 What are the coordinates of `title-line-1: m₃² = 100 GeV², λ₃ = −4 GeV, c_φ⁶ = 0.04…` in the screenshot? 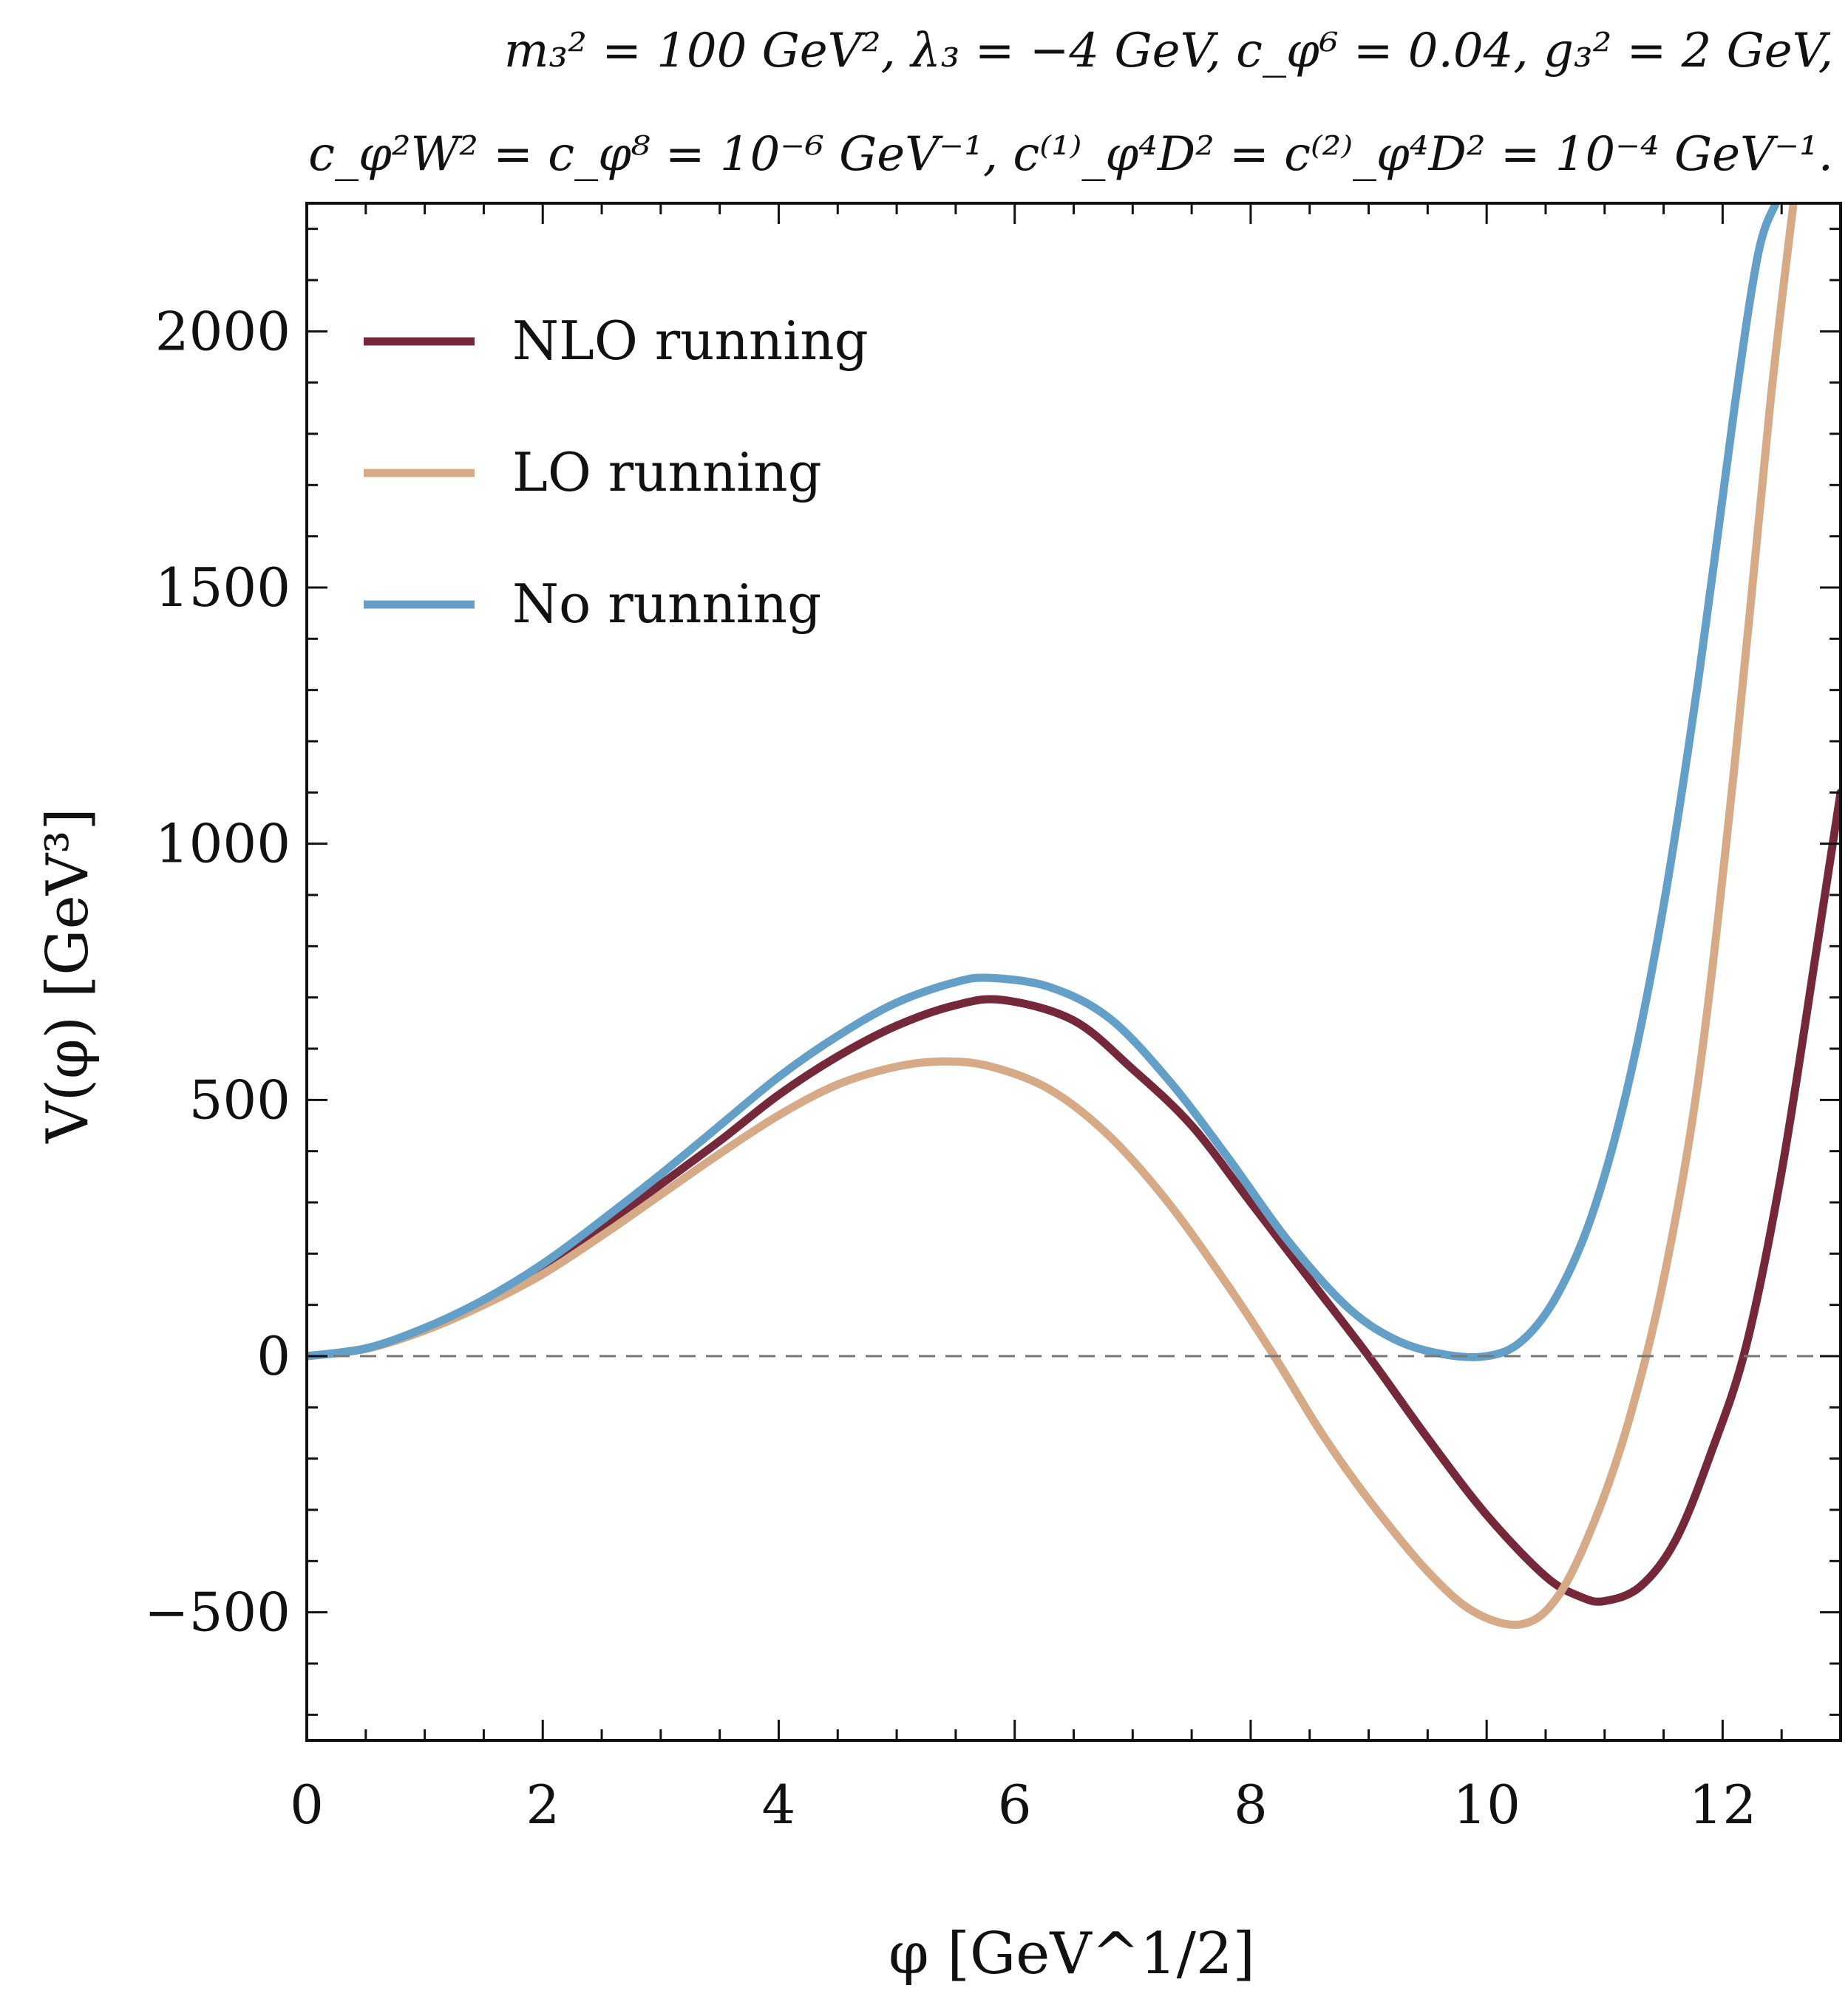 It's located at (1168, 51).